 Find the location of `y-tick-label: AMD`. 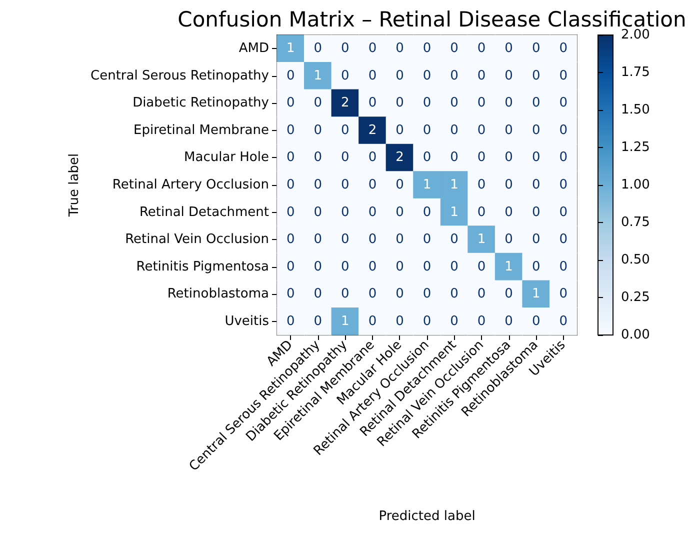

y-tick-label: AMD is located at coordinates (253, 48).